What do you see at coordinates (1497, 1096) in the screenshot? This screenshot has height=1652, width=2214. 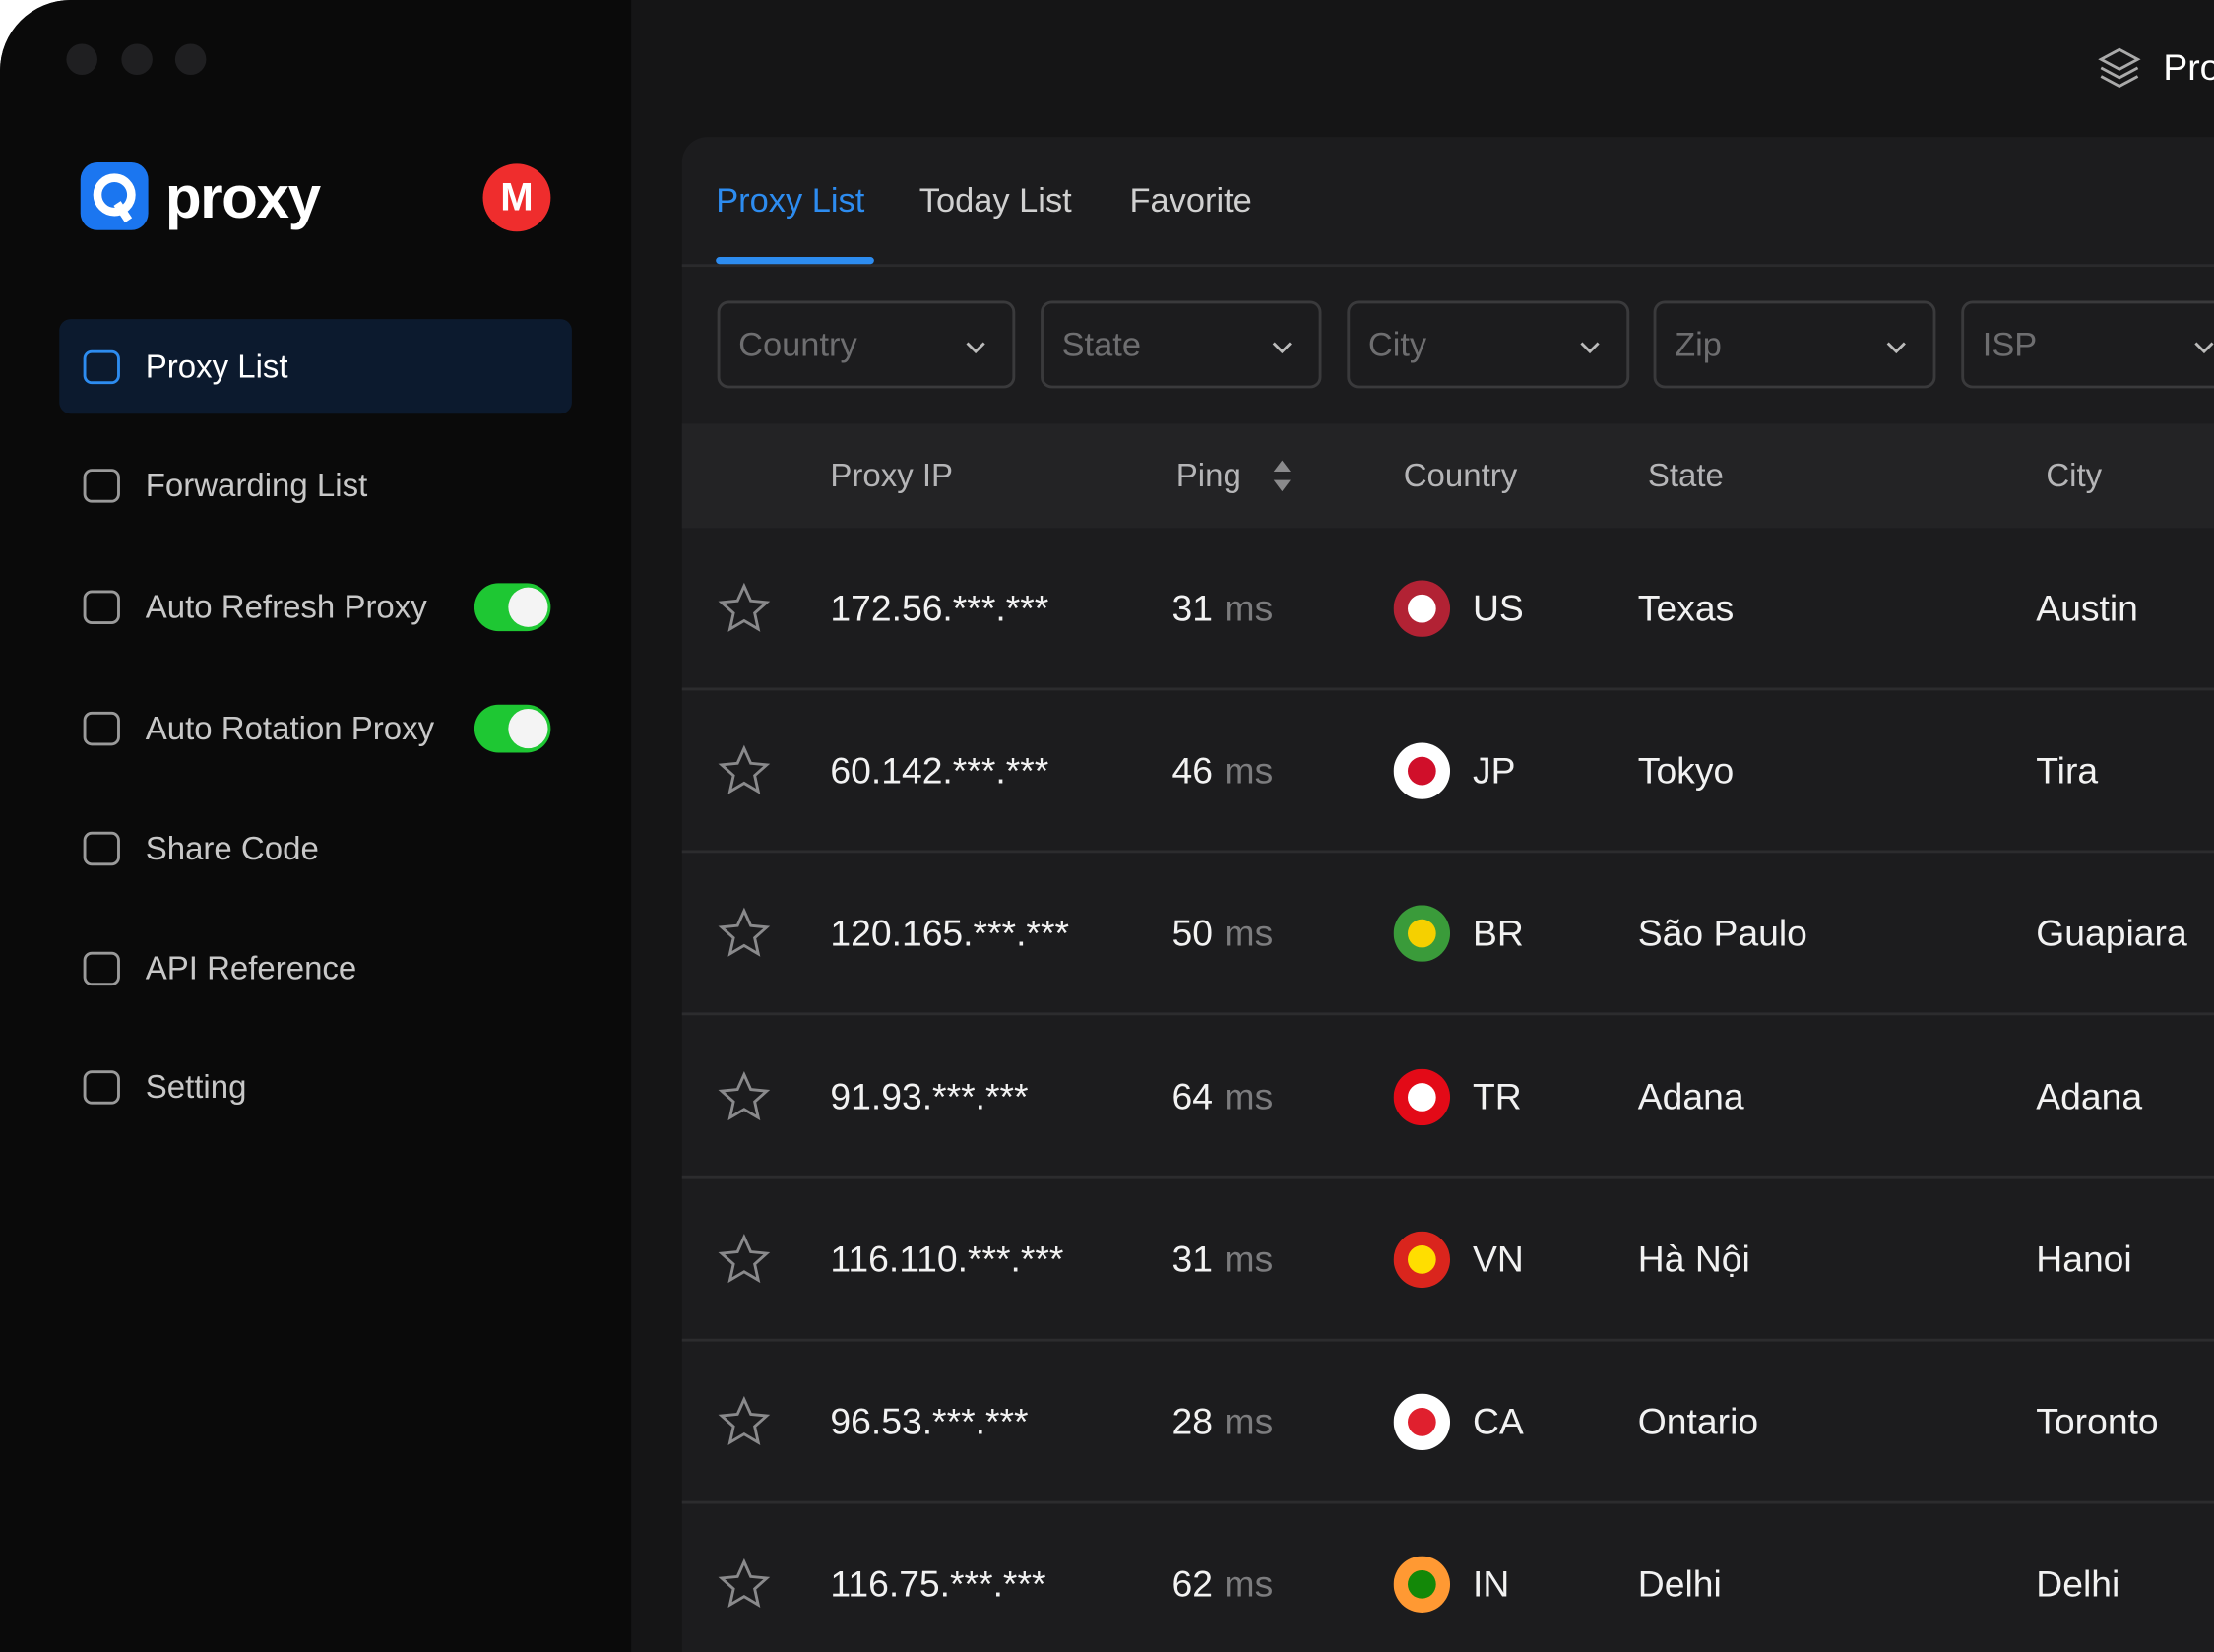 I see `country-code: TR` at bounding box center [1497, 1096].